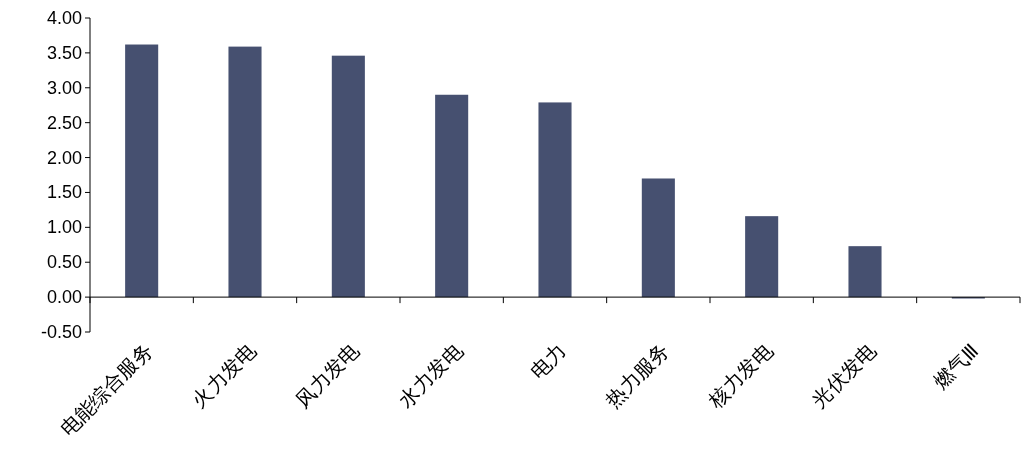 This screenshot has width=1024, height=465. What do you see at coordinates (64, 52) in the screenshot?
I see `y-tick-label: 3.50` at bounding box center [64, 52].